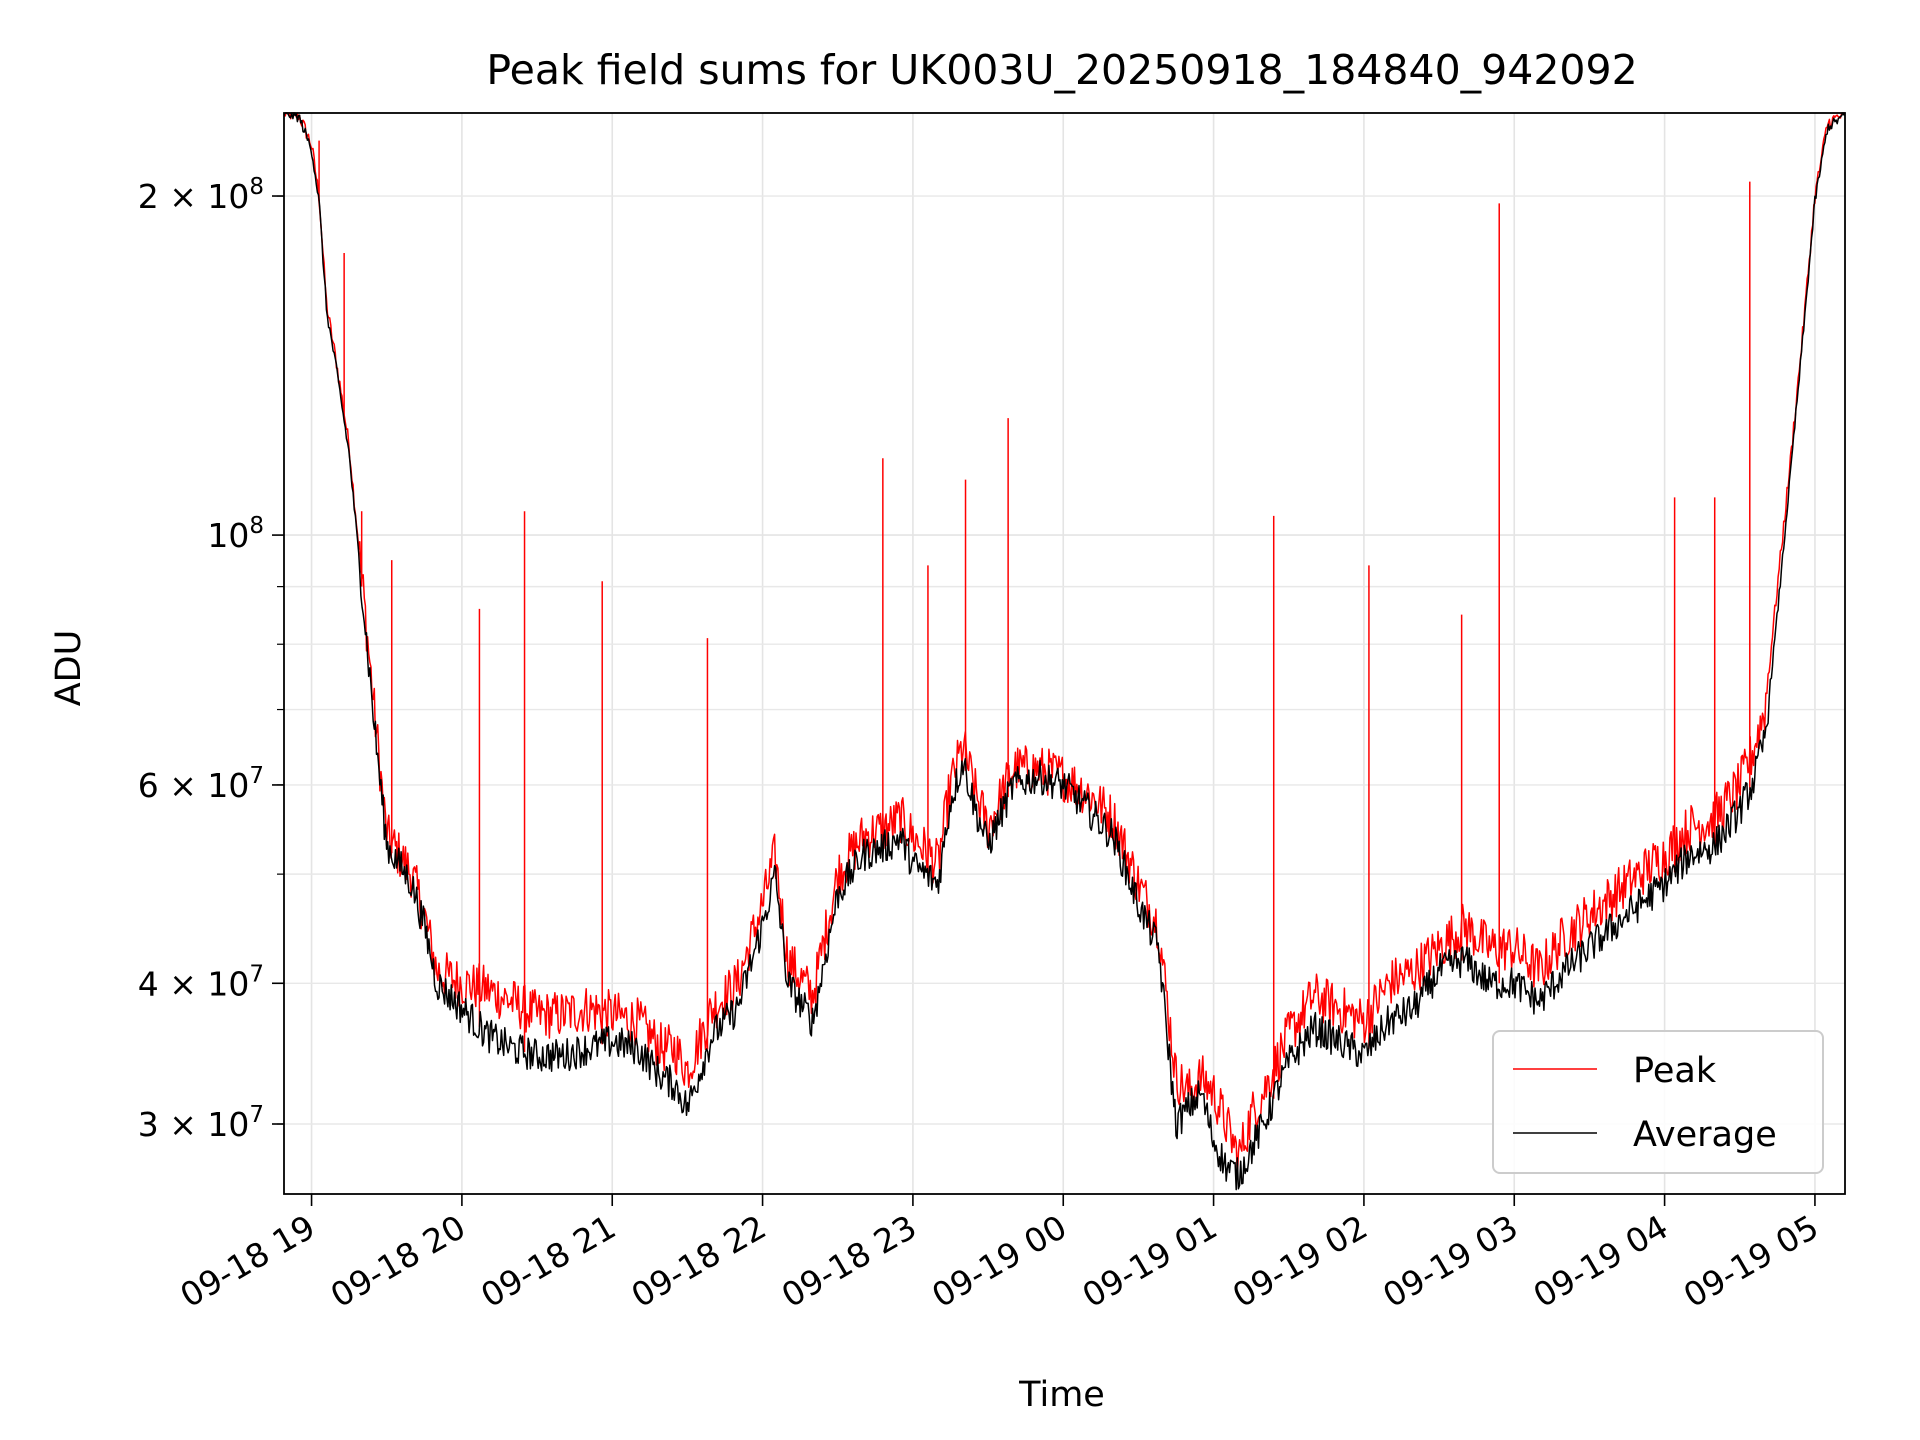 This screenshot has width=1920, height=1440. What do you see at coordinates (201, 195) in the screenshot?
I see `y-tick-label: 2 × 108` at bounding box center [201, 195].